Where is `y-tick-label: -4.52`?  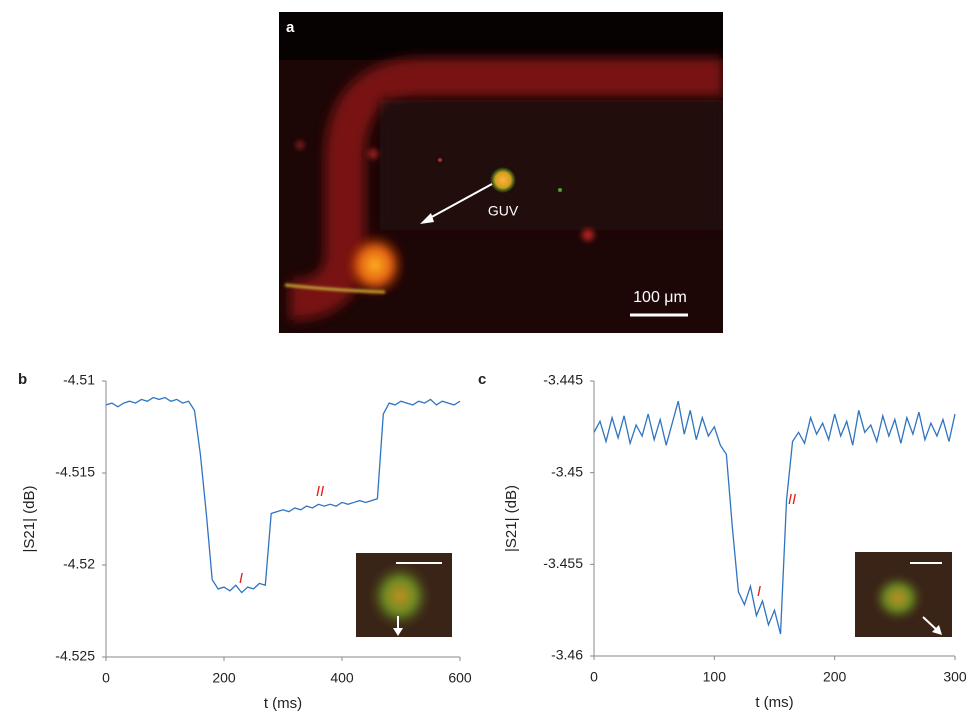 y-tick-label: -4.52 is located at coordinates (79, 564).